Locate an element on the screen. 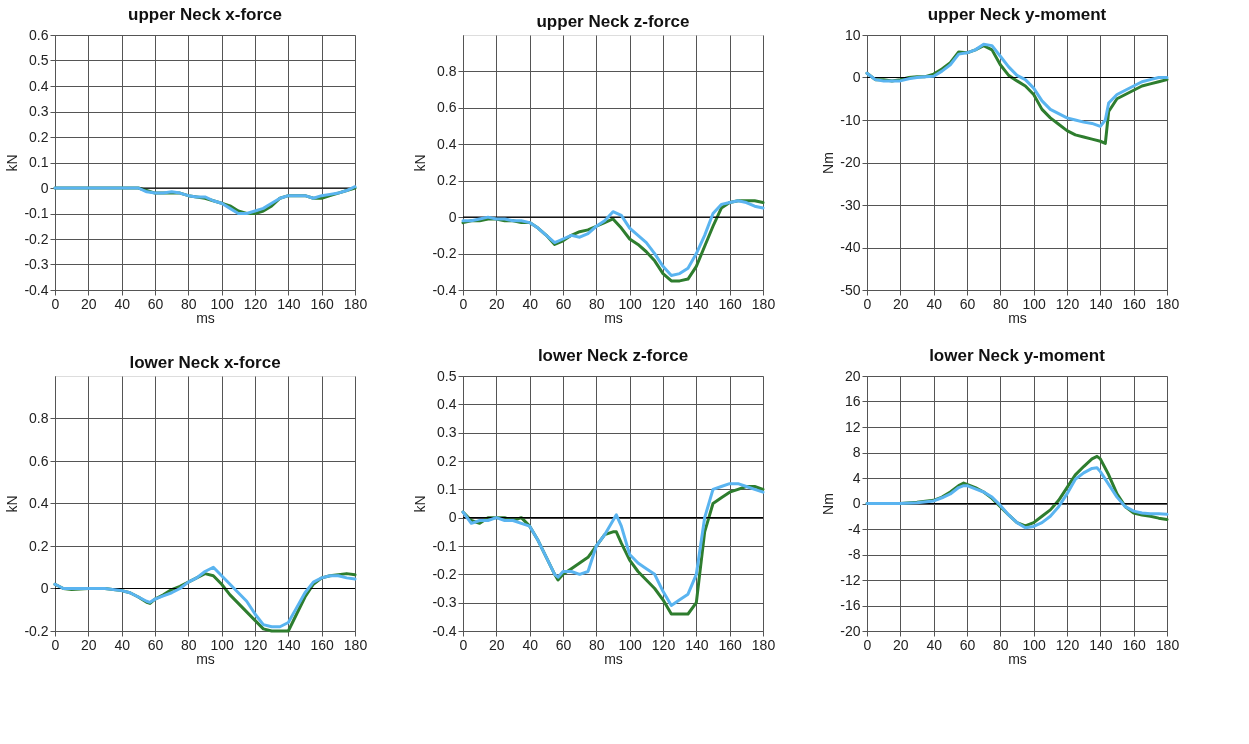 Image resolution: width=1249 pixels, height=744 pixels. y-tick-label: -8 is located at coordinates (854, 554).